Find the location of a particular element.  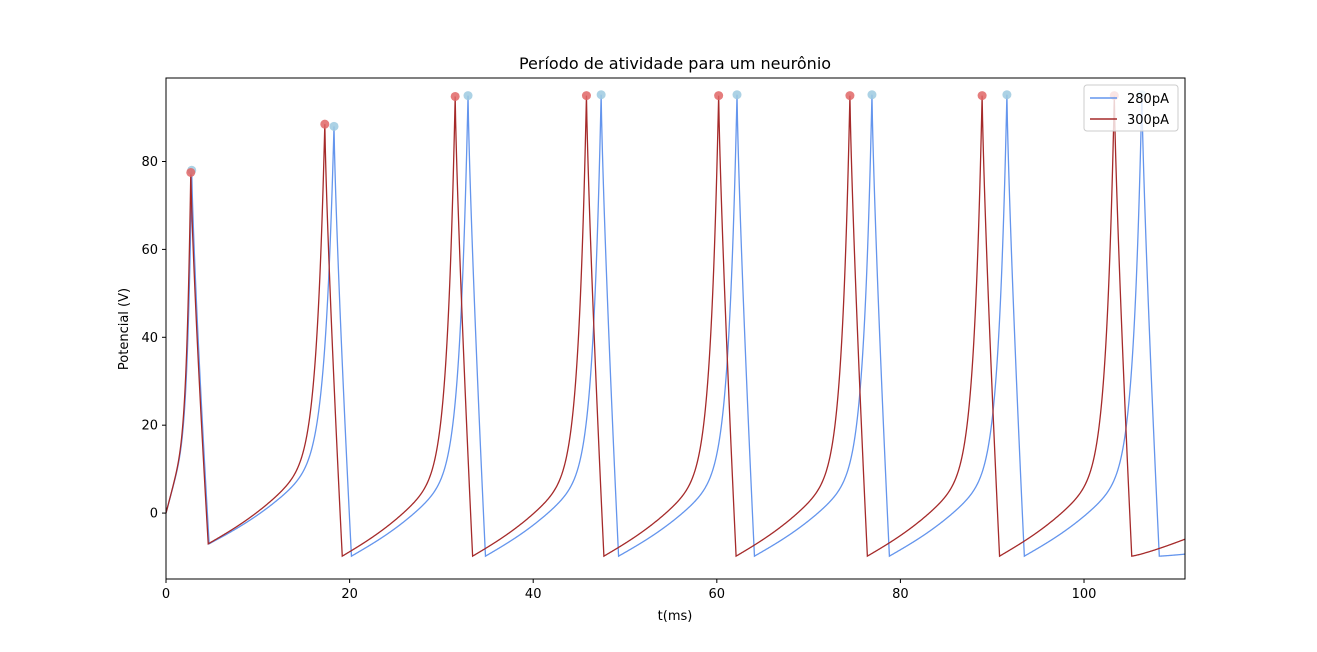

x-tick-label: 100 is located at coordinates (1084, 594).